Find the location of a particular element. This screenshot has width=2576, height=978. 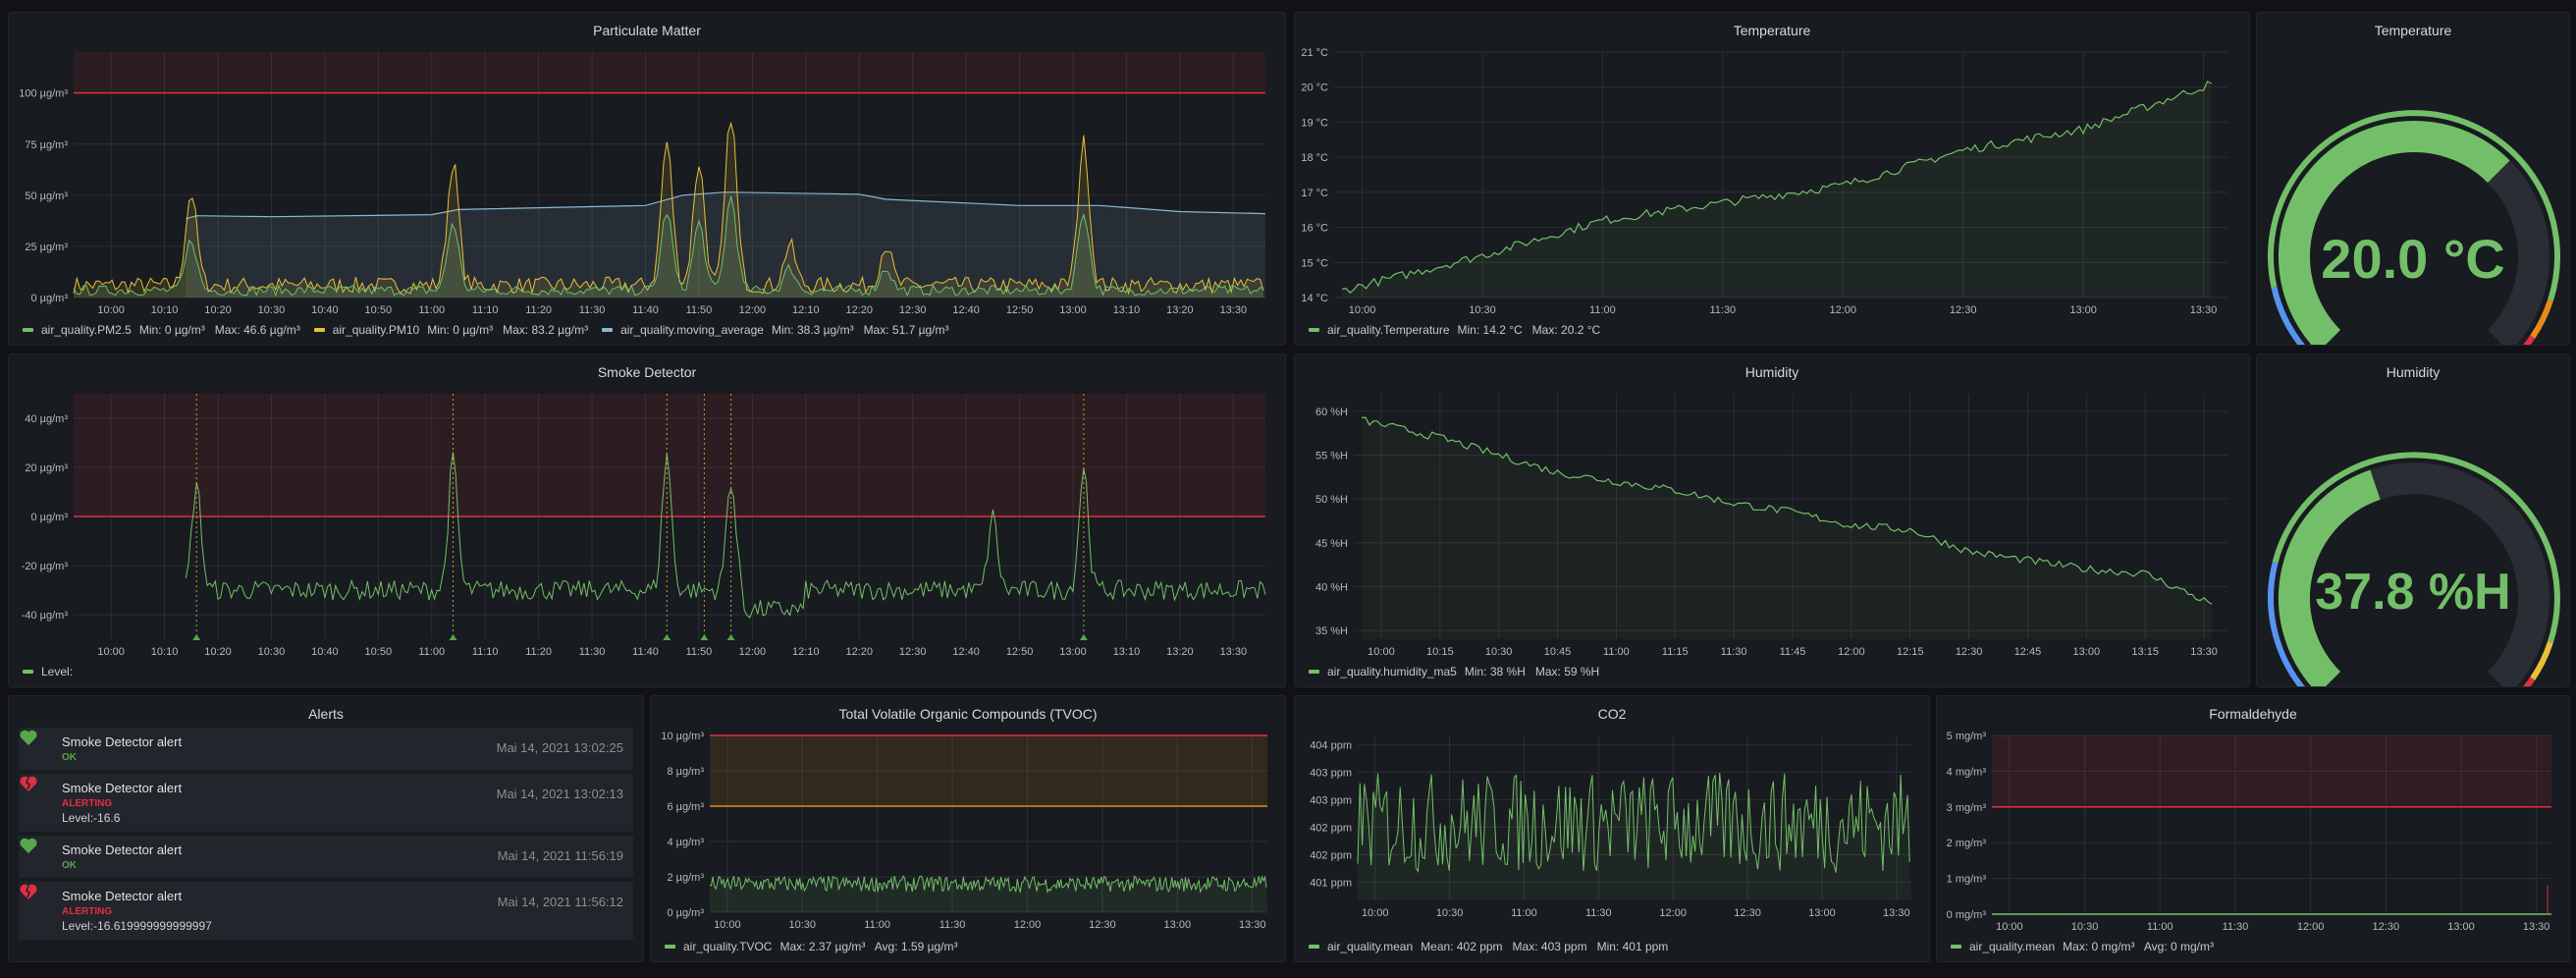

x-tick-label: 13:15 is located at coordinates (2145, 652).